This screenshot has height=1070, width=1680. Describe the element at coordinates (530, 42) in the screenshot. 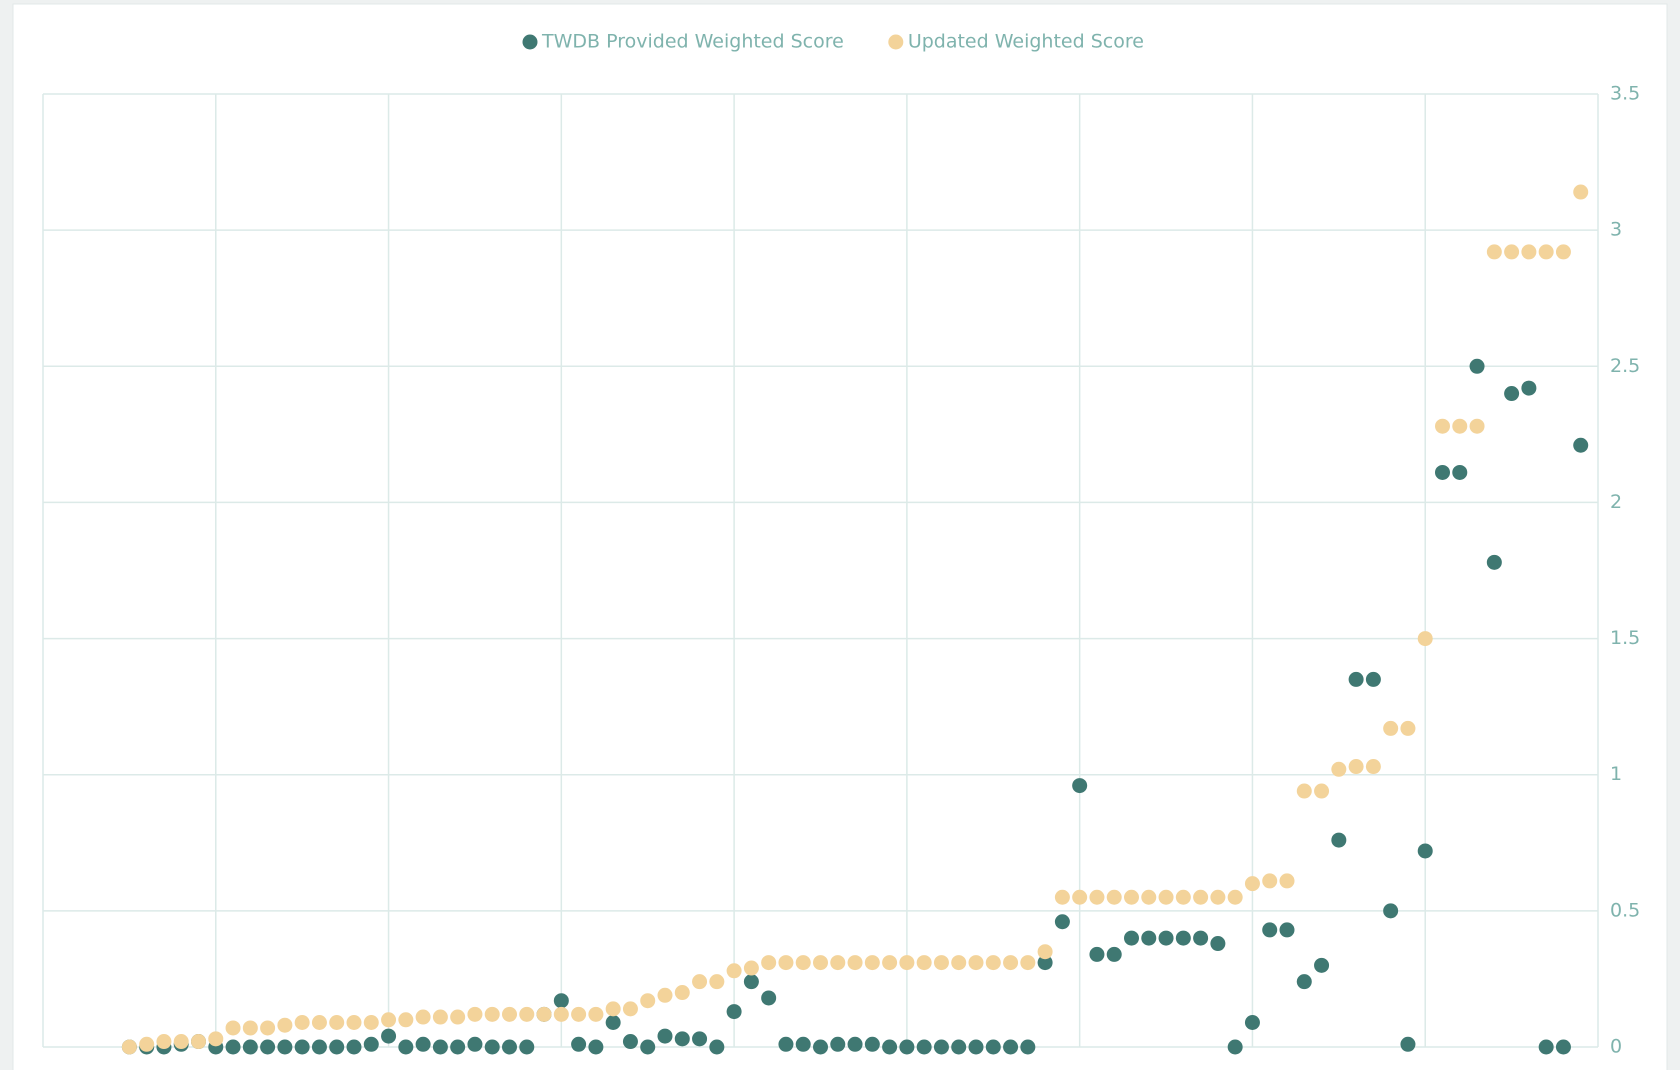

I see `legend-marker` at that location.